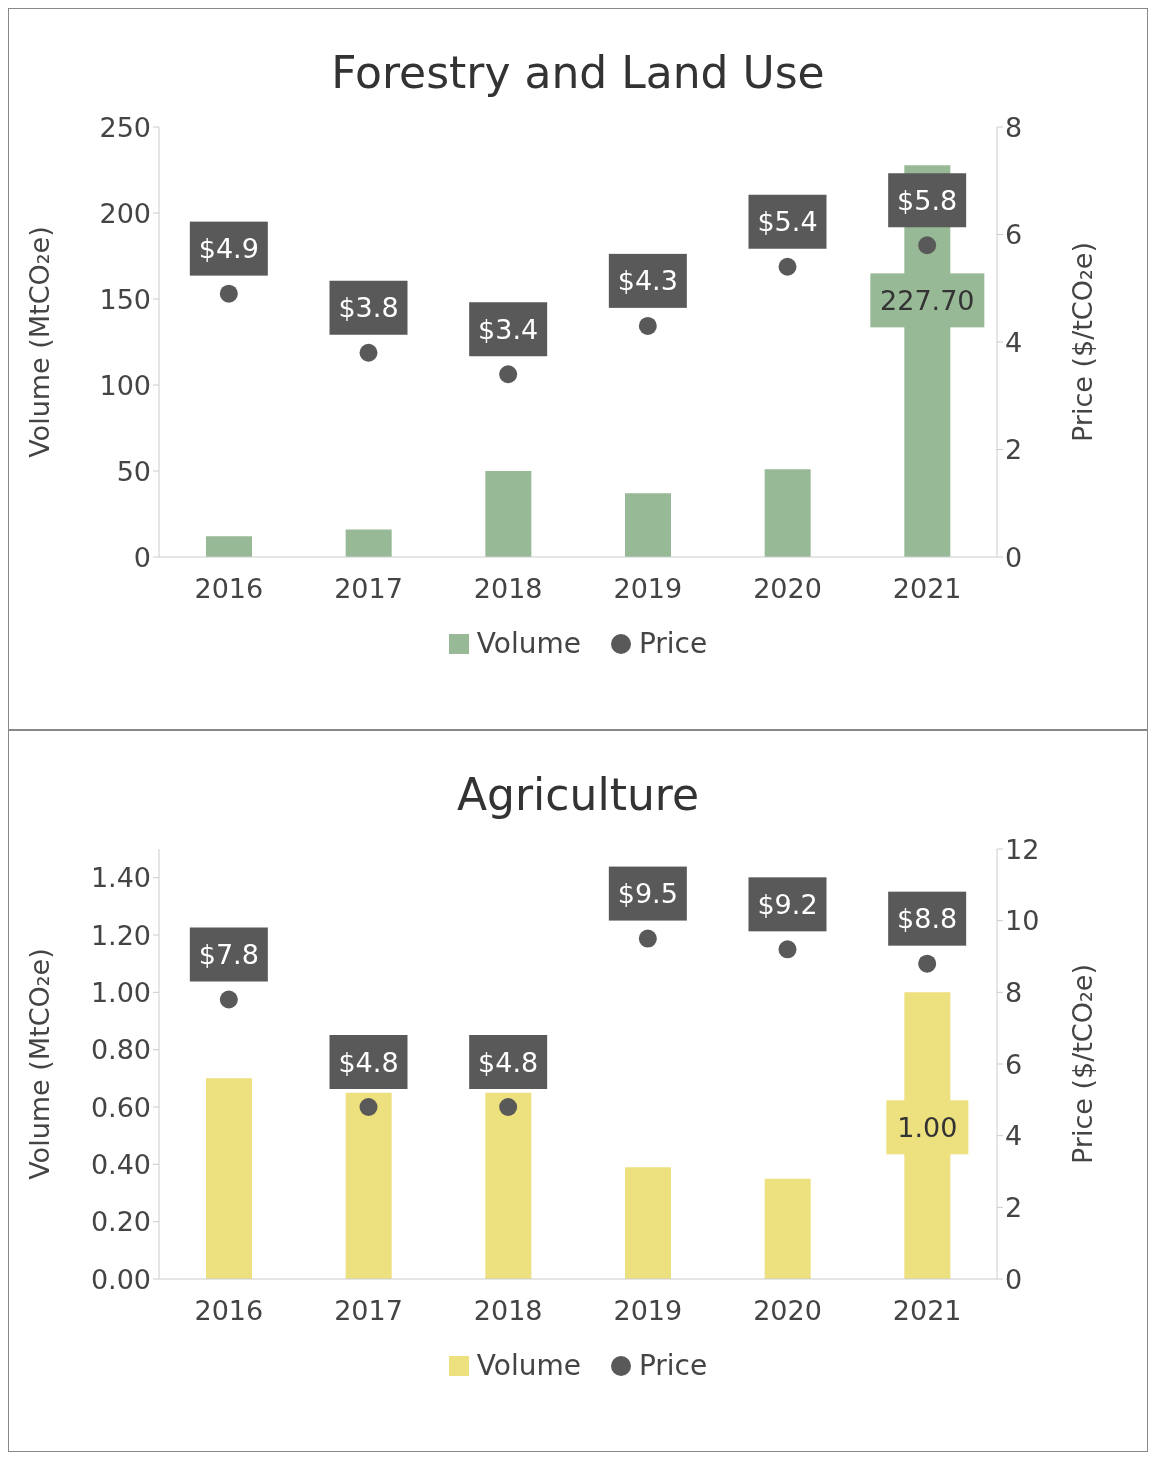 This screenshot has height=1457, width=1153. Describe the element at coordinates (787, 904) in the screenshot. I see `data-label: $9.2` at that location.